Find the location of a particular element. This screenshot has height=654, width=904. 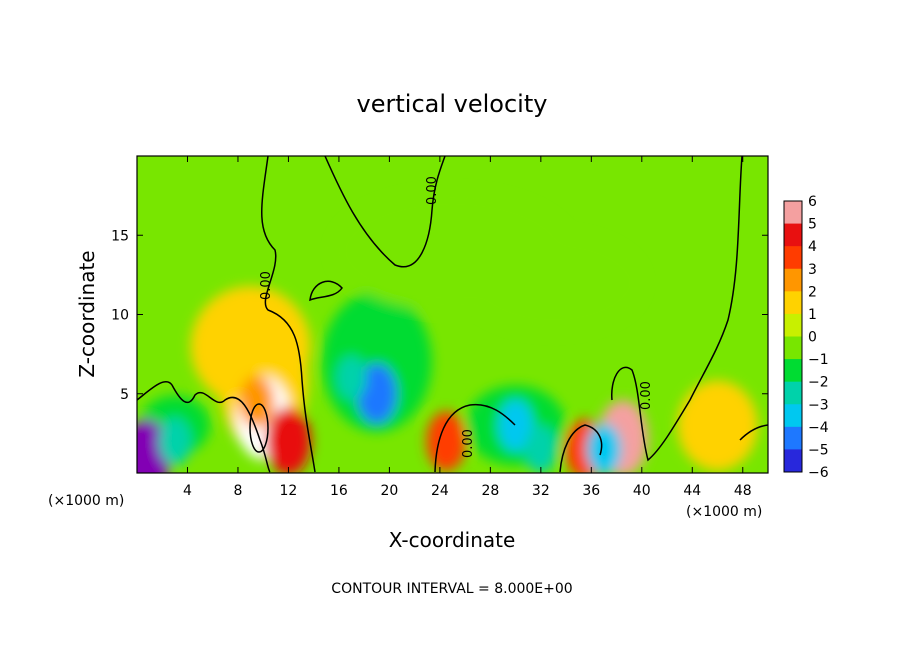

x-tick-label: 44 is located at coordinates (692, 491).